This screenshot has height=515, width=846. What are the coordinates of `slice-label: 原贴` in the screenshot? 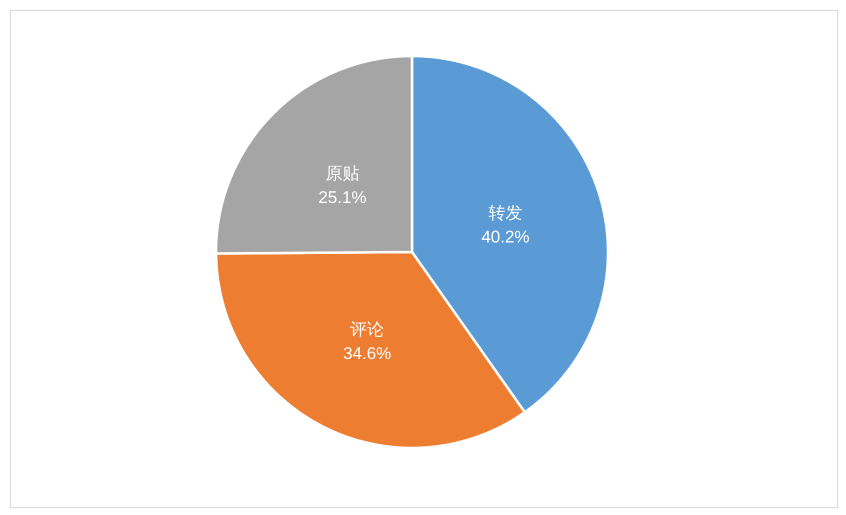 It's located at (342, 174).